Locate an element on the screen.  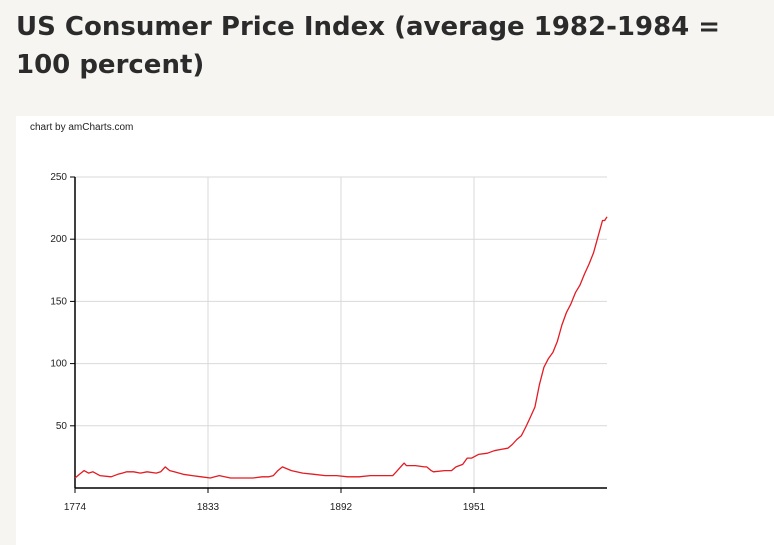
chart-credit-link: chart by amCharts.com is located at coordinates (82, 127).